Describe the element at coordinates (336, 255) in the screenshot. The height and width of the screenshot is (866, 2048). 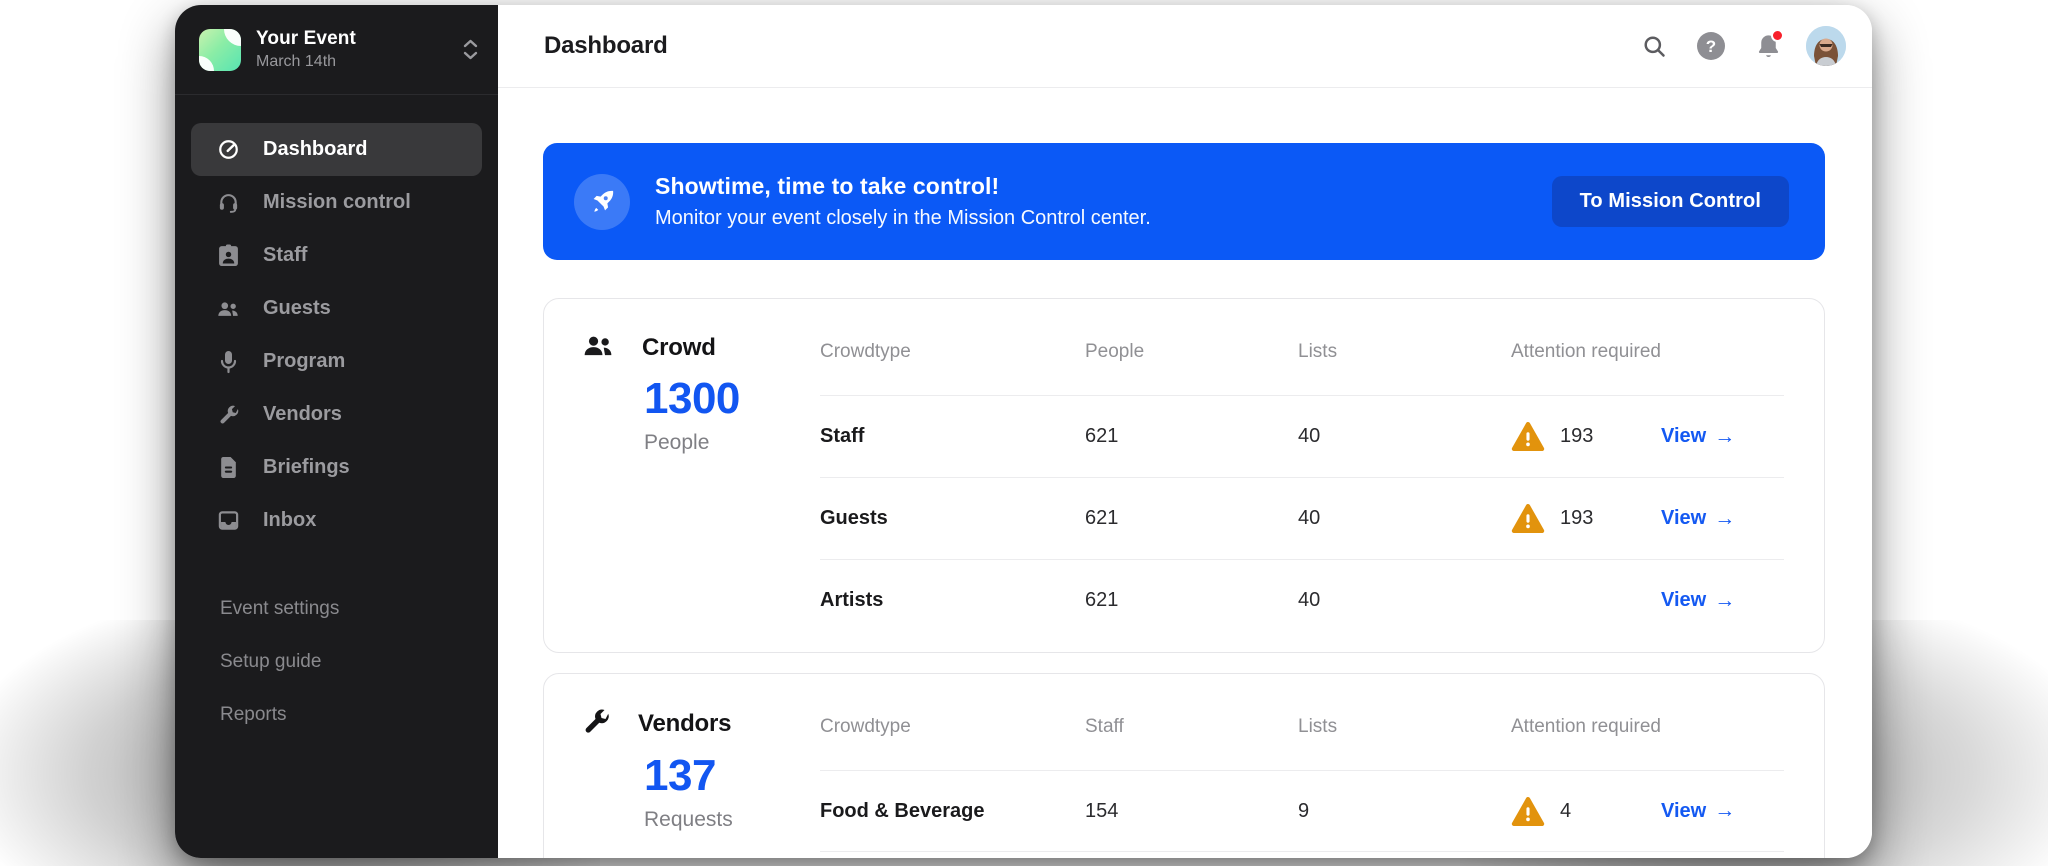
I see `sidebar-item-staff: Staff` at that location.